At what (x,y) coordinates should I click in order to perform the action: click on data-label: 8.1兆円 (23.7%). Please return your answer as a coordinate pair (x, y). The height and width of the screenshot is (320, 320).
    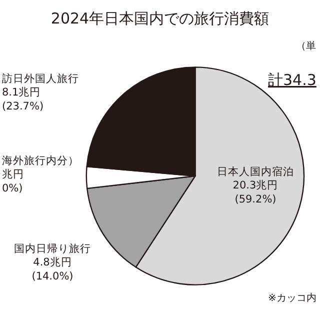
    Looking at the image, I should click on (23, 99).